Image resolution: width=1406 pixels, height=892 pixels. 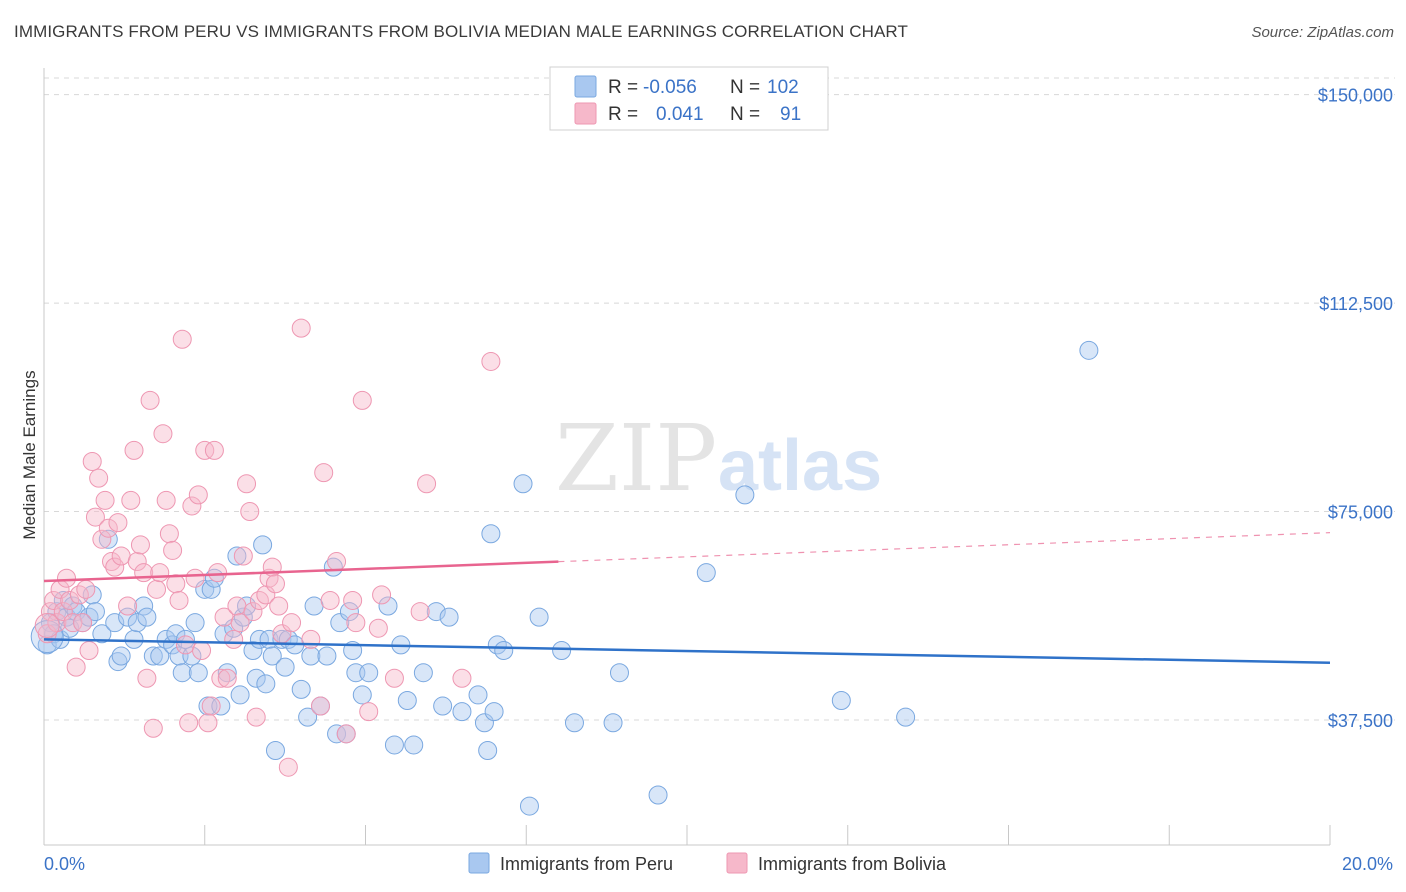 What do you see at coordinates (636, 458) in the screenshot?
I see `watermark-zip: ZIP` at bounding box center [636, 458].